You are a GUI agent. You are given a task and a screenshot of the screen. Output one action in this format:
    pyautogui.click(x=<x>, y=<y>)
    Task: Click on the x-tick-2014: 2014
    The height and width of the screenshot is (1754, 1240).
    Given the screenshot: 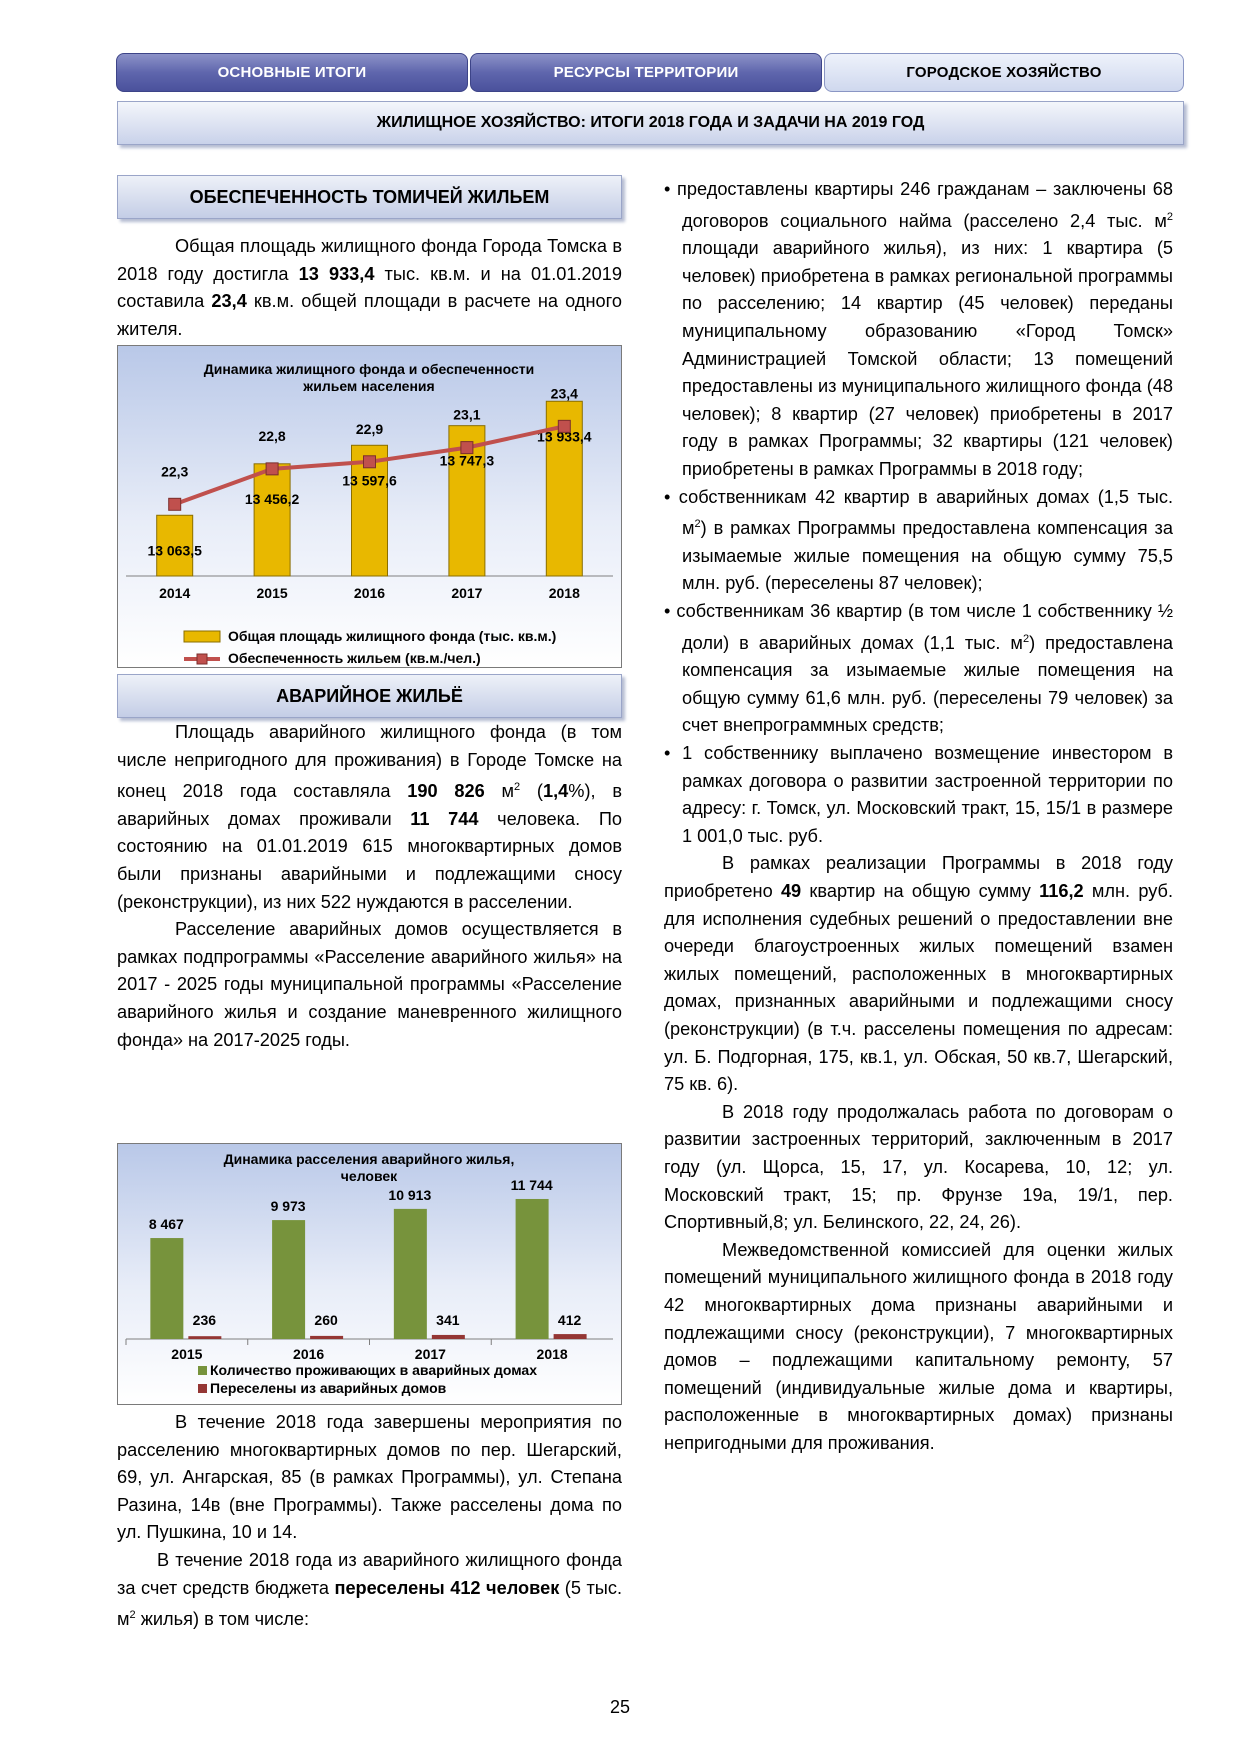 What is the action you would take?
    pyautogui.click(x=174, y=593)
    